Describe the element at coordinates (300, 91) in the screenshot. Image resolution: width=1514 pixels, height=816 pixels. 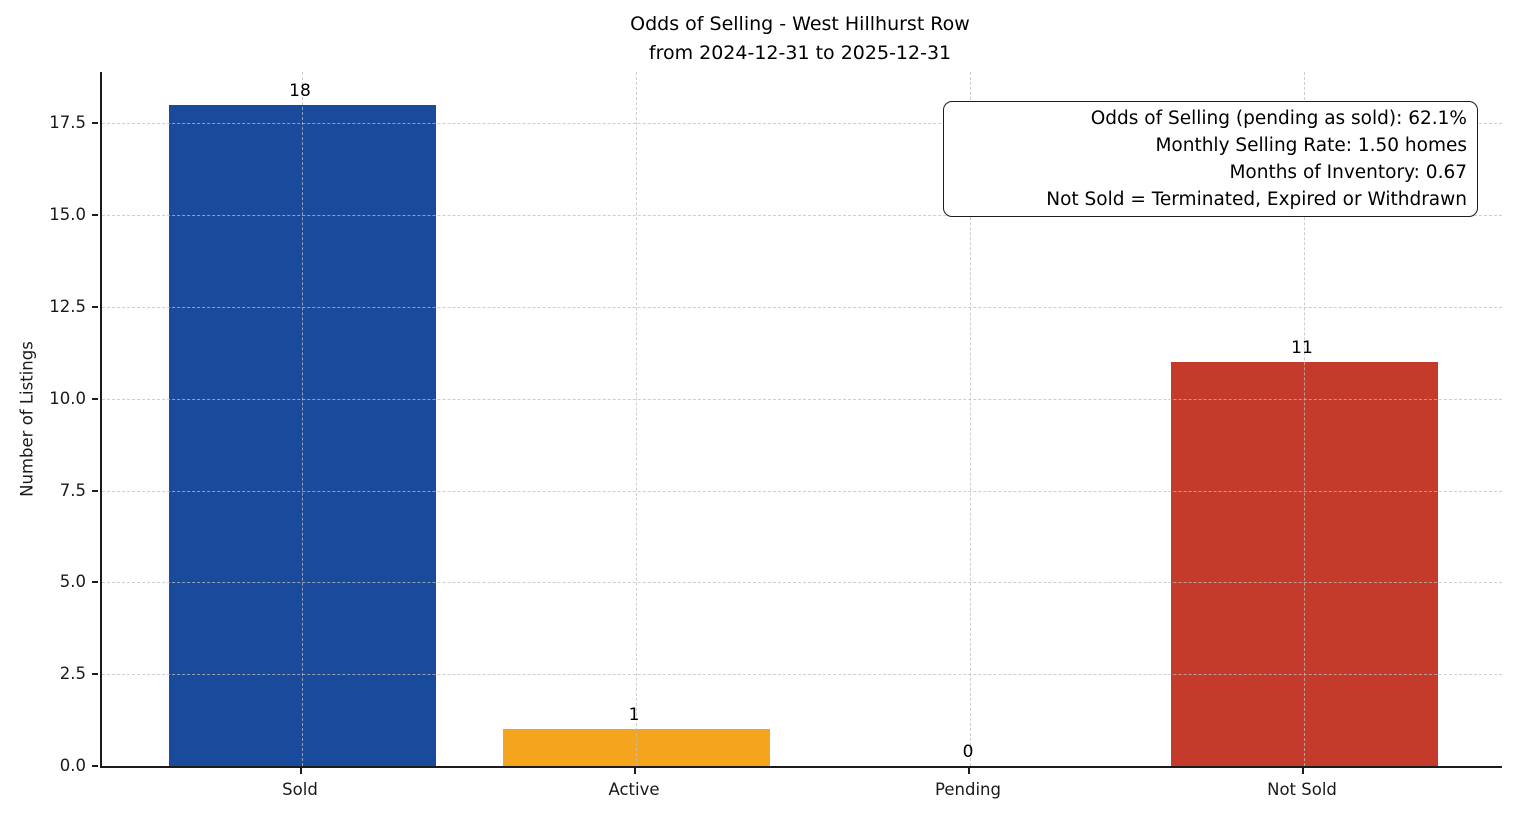
I see `bar-value-label: 18` at that location.